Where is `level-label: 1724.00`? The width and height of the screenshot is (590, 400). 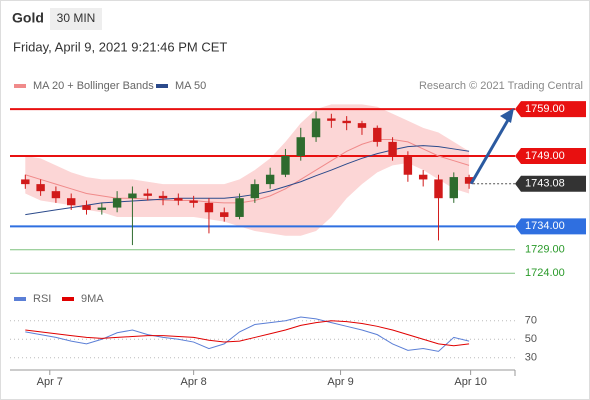 level-label: 1724.00 is located at coordinates (545, 273).